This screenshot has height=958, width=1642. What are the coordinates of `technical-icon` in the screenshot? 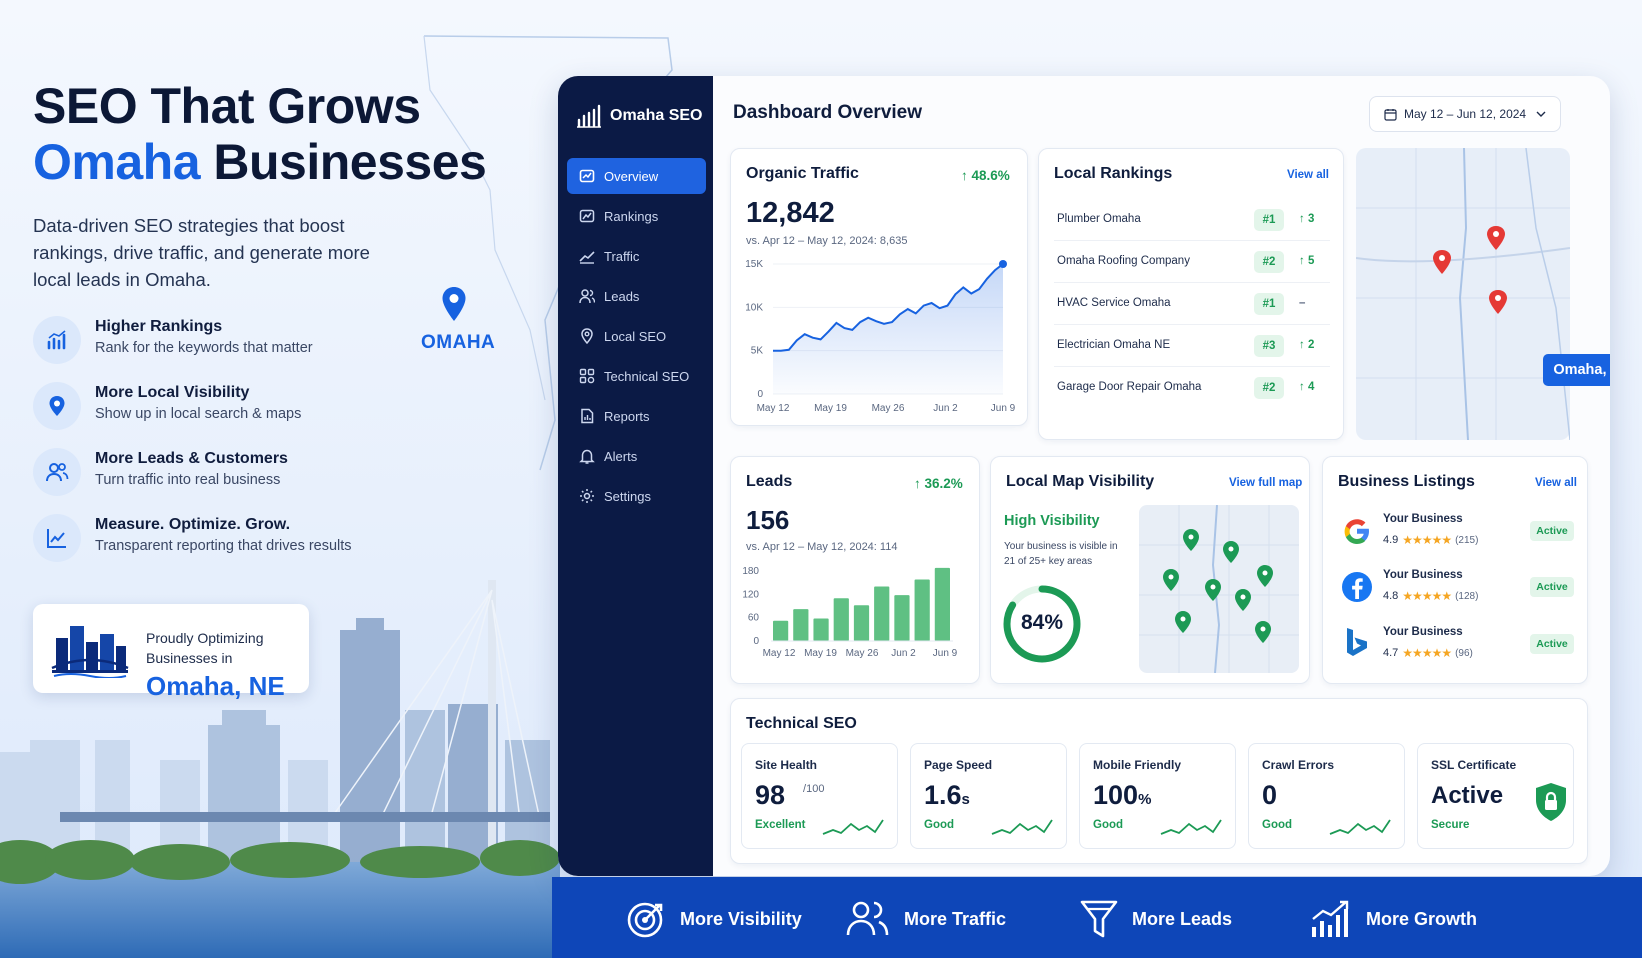 It's located at (587, 376).